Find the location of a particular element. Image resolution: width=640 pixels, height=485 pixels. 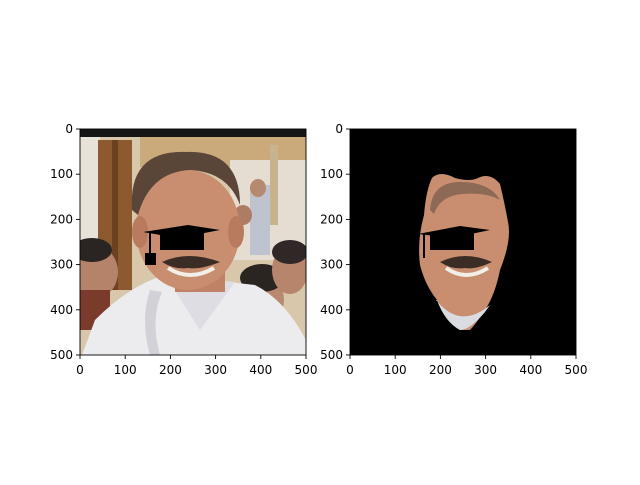

left-x-tick-label: 500 is located at coordinates (306, 370).